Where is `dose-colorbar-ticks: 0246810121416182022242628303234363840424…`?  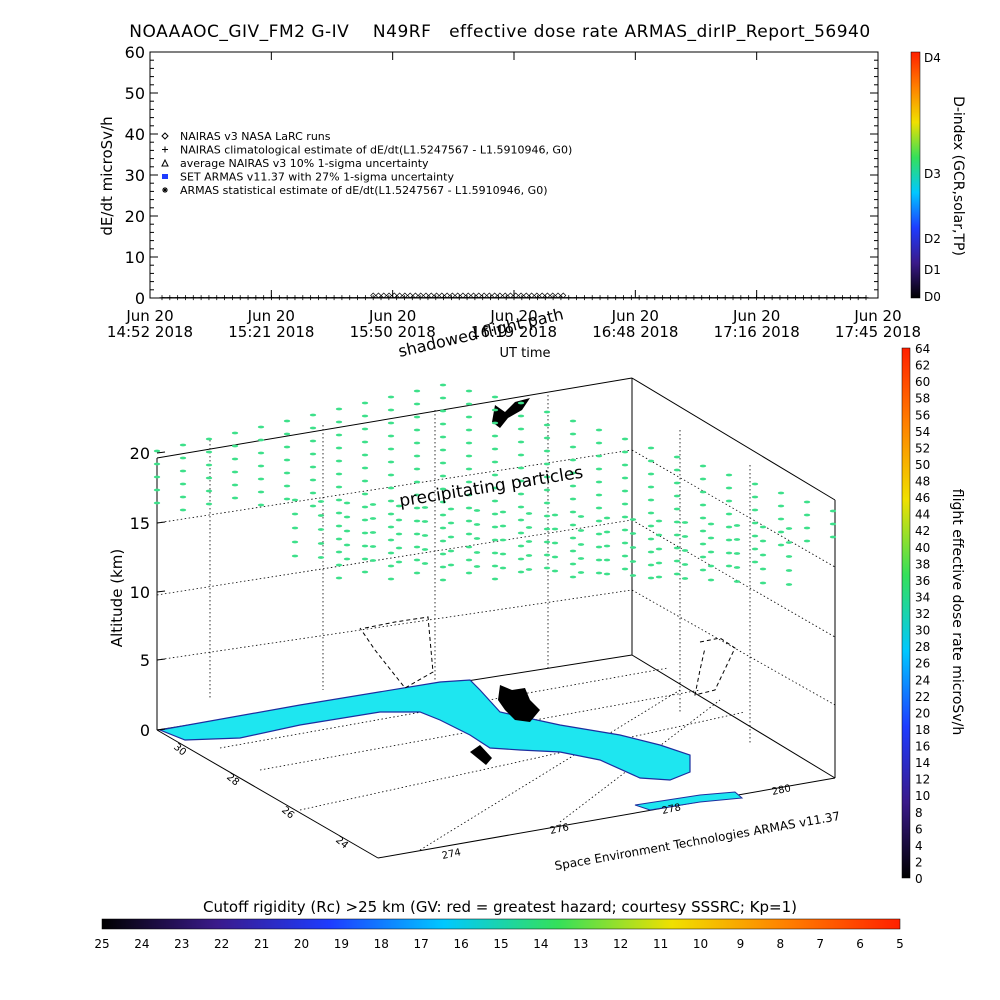 dose-colorbar-ticks: 0246810121416182022242628303234363840424… is located at coordinates (922, 614).